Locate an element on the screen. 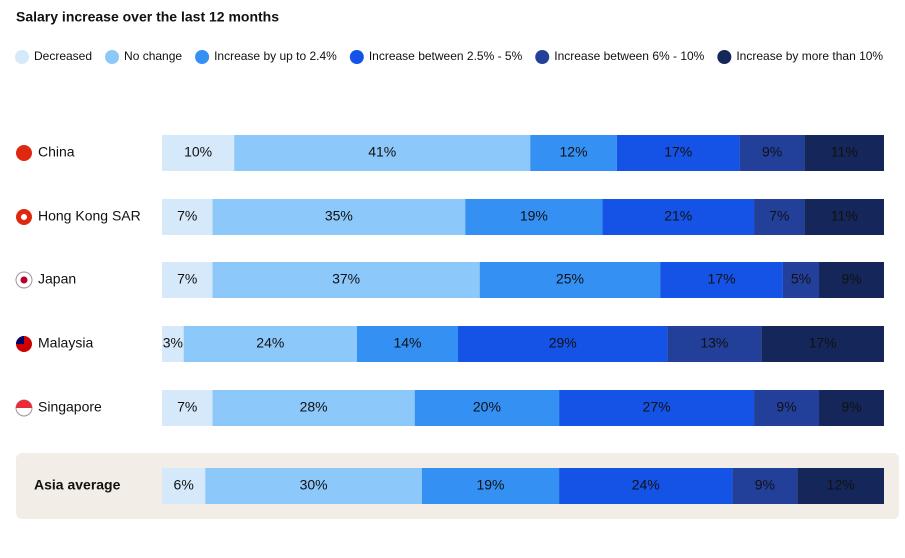  value-label: 13% is located at coordinates (714, 343).